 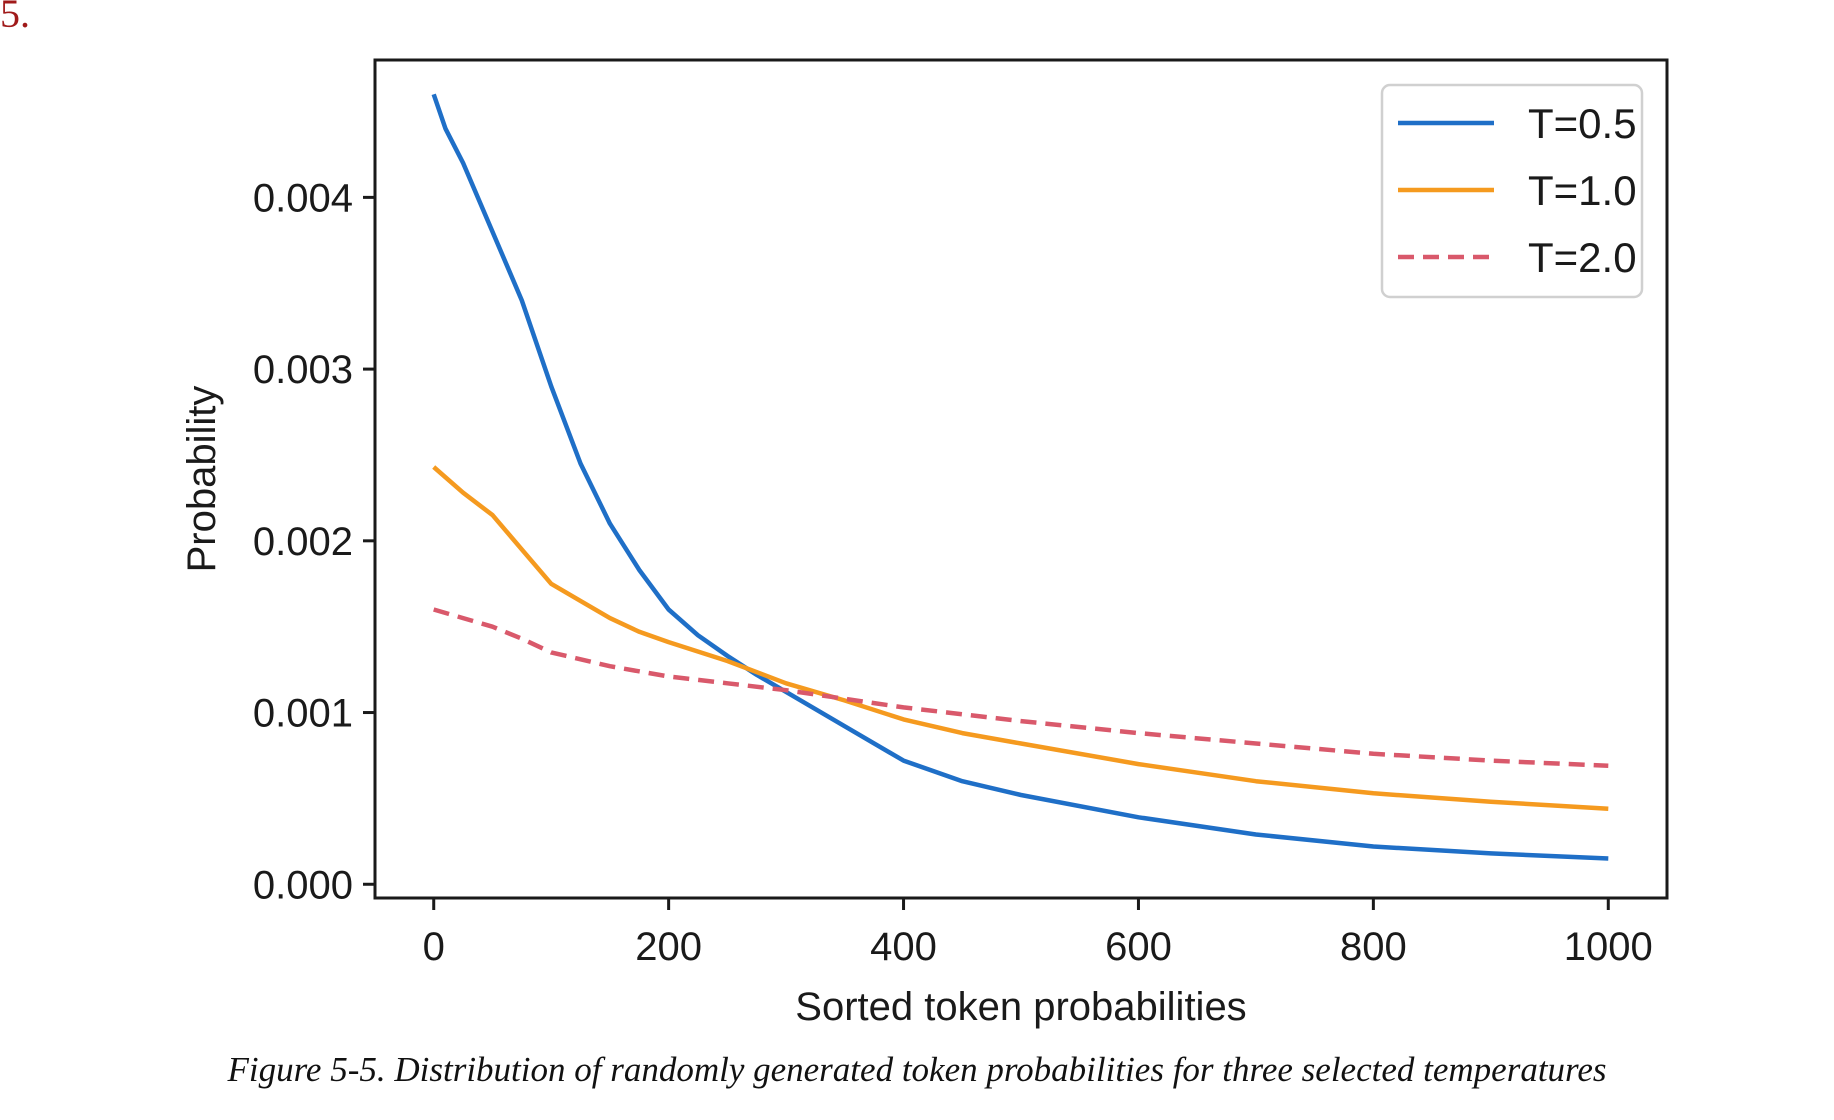 What do you see at coordinates (303, 542) in the screenshot?
I see `y-tick-label: 0.002` at bounding box center [303, 542].